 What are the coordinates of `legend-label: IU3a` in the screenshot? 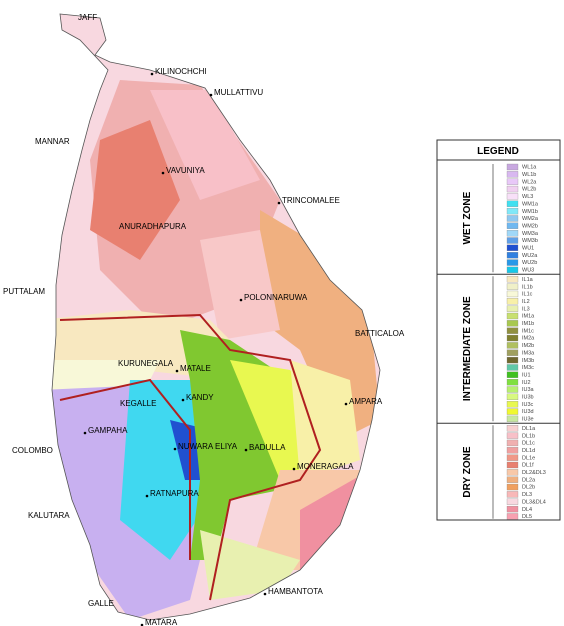 It's located at (528, 390).